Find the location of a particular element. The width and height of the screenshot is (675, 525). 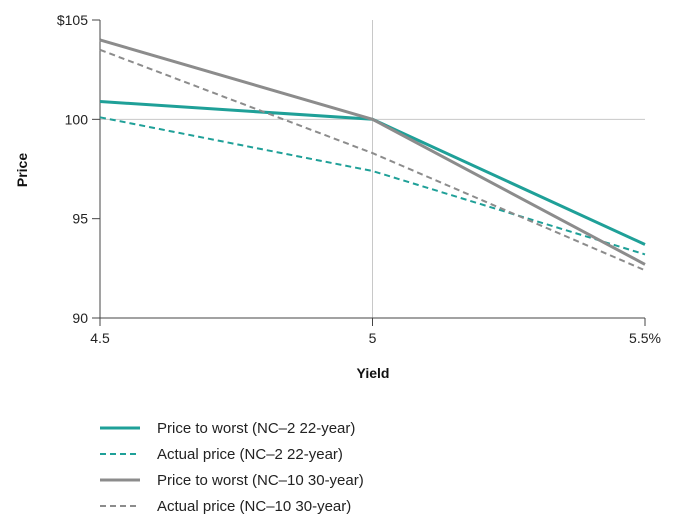

y-axis-title: Price is located at coordinates (22, 170).